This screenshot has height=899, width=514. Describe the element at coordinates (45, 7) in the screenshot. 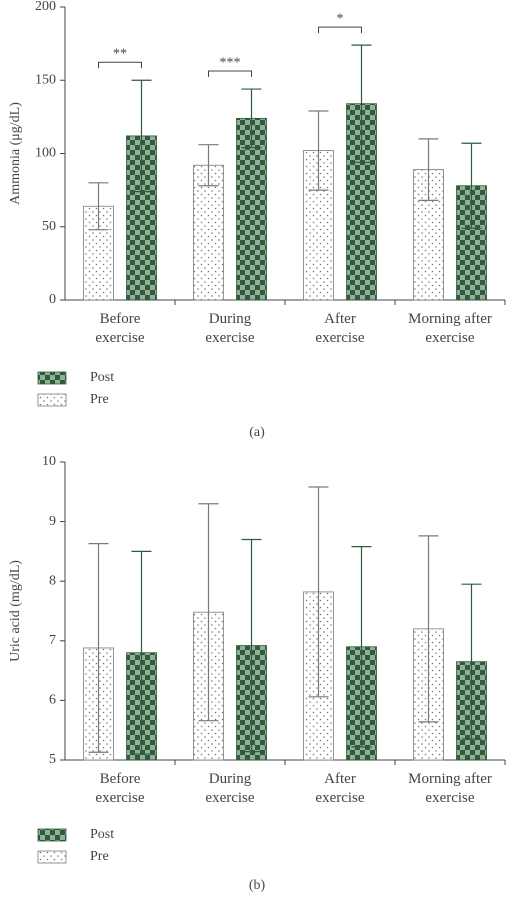

I see `y-tick-label: 200` at that location.